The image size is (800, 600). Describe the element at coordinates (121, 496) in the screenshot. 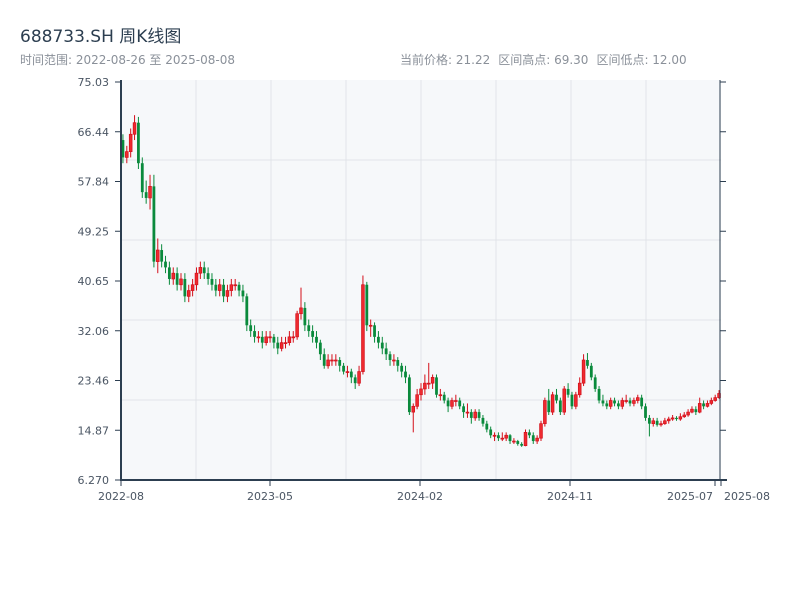

I see `x-tick-label: 2022-08` at that location.